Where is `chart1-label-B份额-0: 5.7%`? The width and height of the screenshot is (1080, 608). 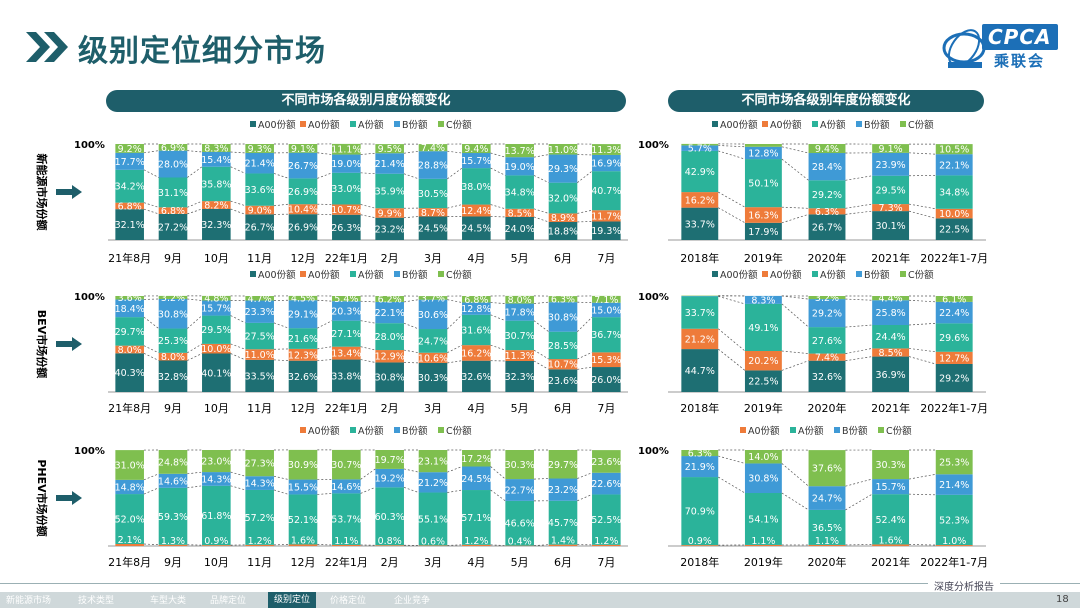
chart1-label-B份额-0: 5.7% is located at coordinates (700, 149).